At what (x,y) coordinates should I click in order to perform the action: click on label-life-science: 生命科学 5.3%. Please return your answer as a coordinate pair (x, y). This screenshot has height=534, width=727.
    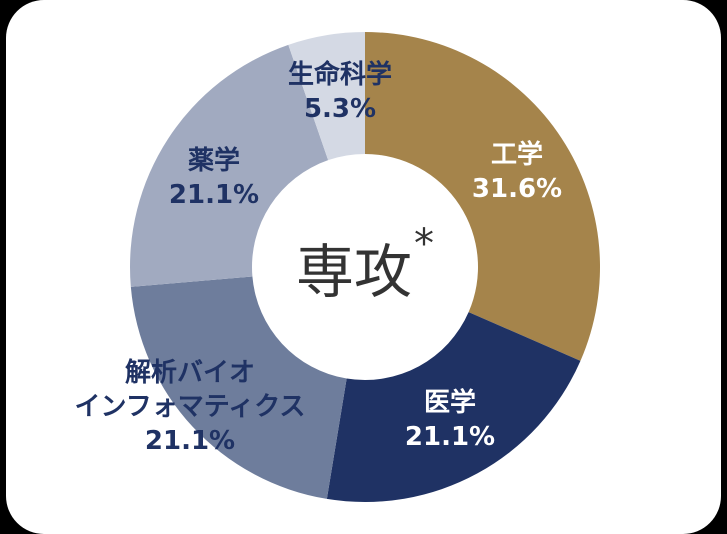
    Looking at the image, I should click on (340, 92).